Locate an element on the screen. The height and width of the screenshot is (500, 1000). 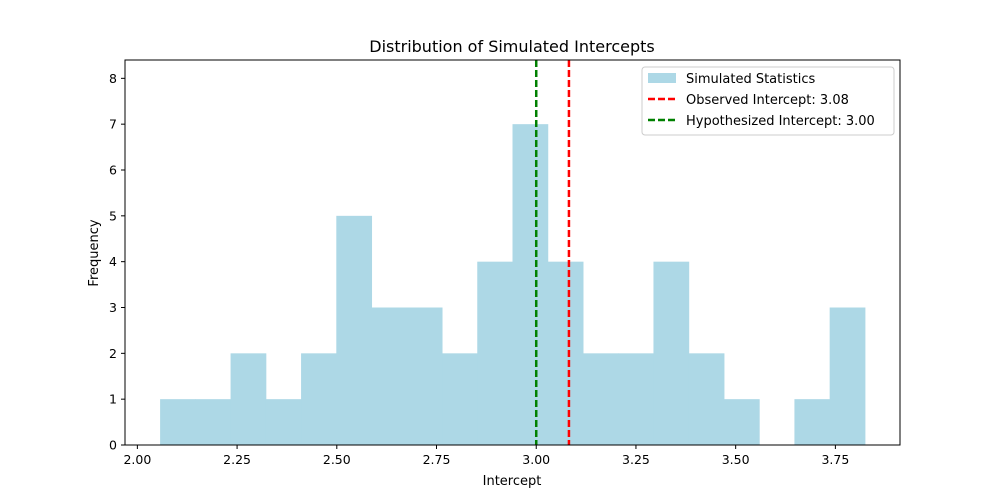
y-tick-label: 8 is located at coordinates (113, 78).